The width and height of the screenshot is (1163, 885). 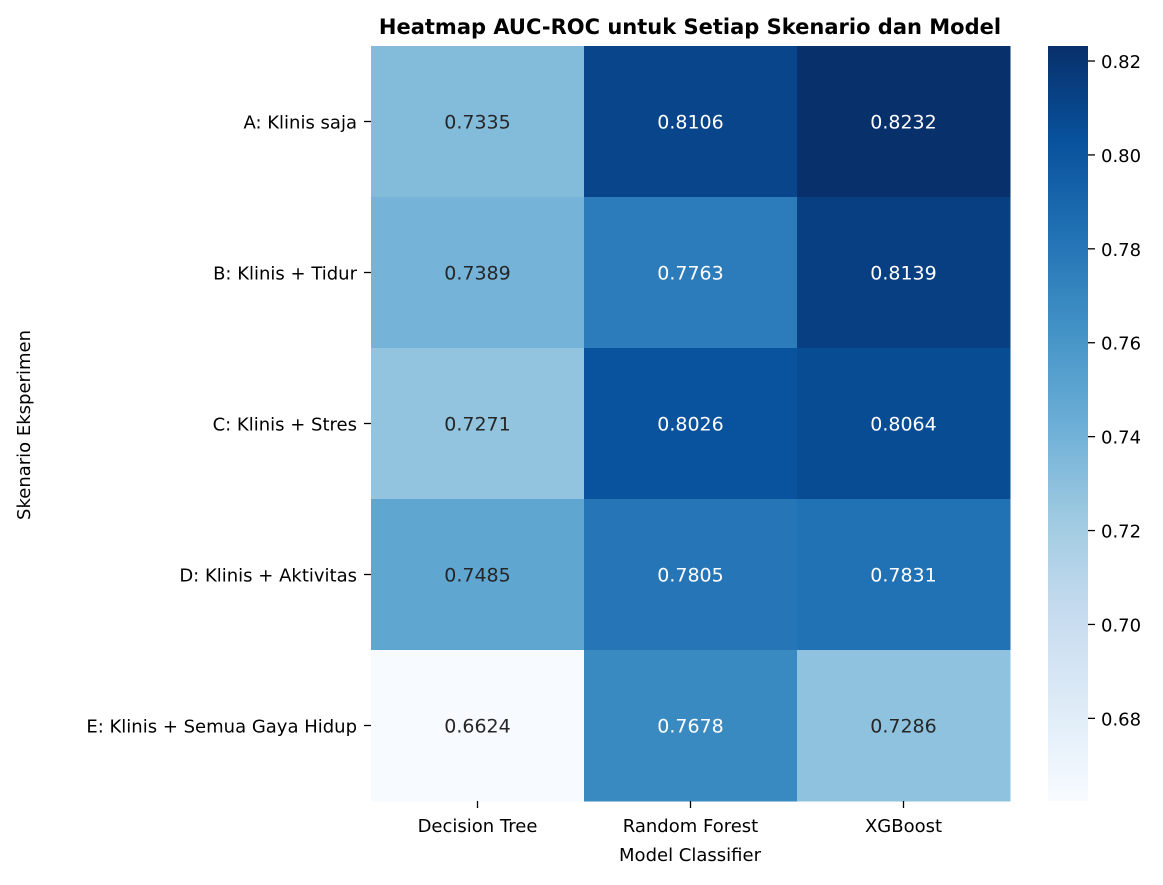 What do you see at coordinates (1068, 423) in the screenshot?
I see `colorbar` at bounding box center [1068, 423].